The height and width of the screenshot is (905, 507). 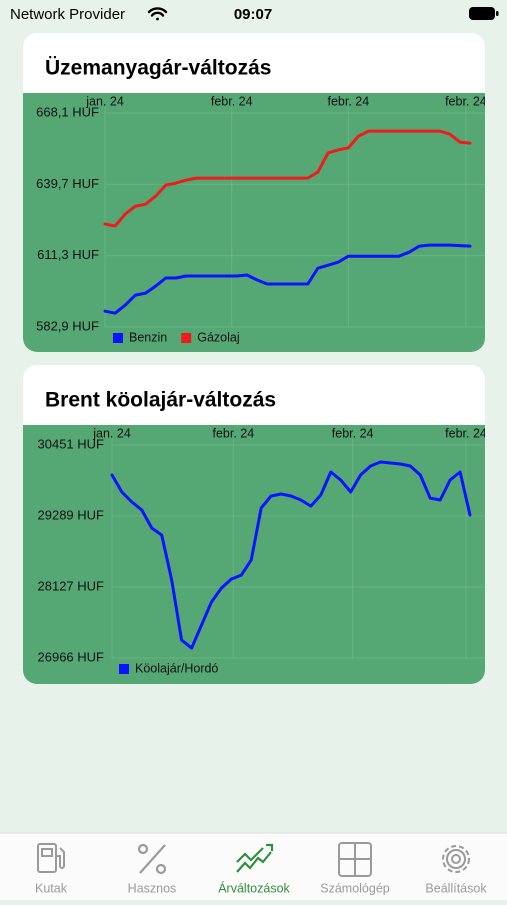 I want to click on card-title: Üzemanyagár-változás, so click(x=158, y=68).